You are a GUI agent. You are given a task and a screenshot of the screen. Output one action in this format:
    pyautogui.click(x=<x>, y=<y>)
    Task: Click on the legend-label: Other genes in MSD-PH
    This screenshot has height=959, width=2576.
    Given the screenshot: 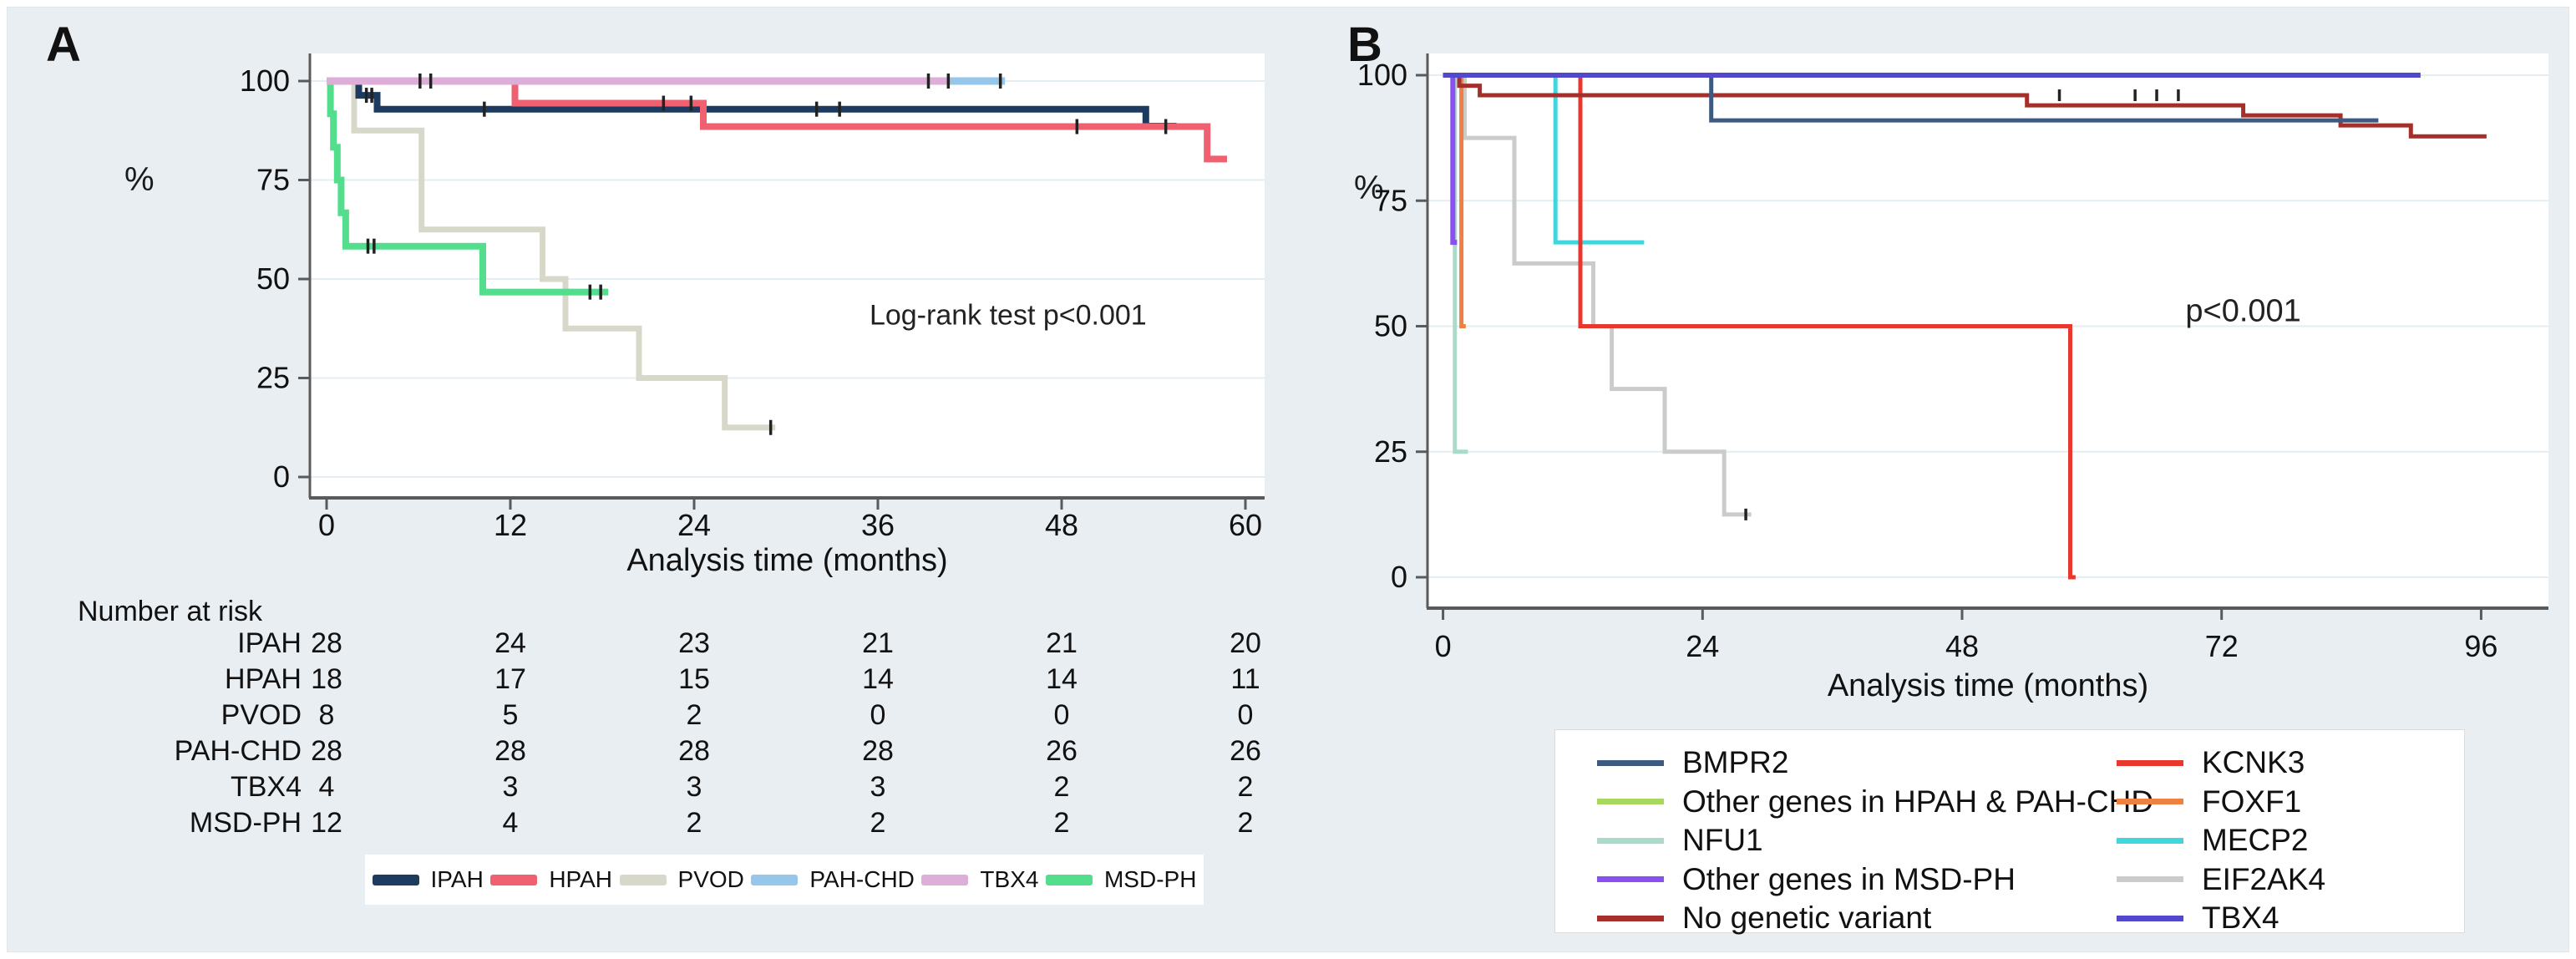 What is the action you would take?
    pyautogui.click(x=1849, y=879)
    